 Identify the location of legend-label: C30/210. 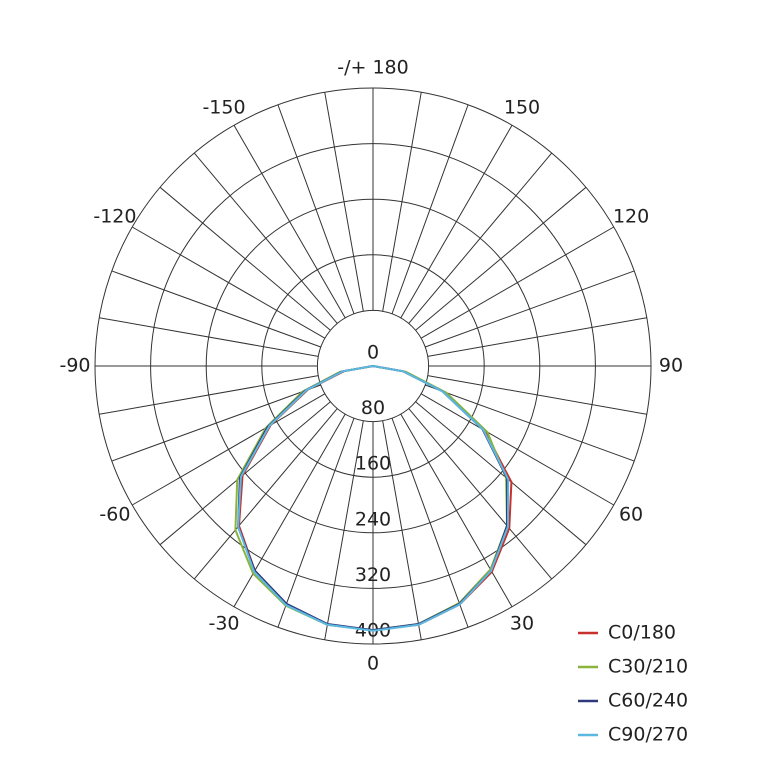
(648, 667).